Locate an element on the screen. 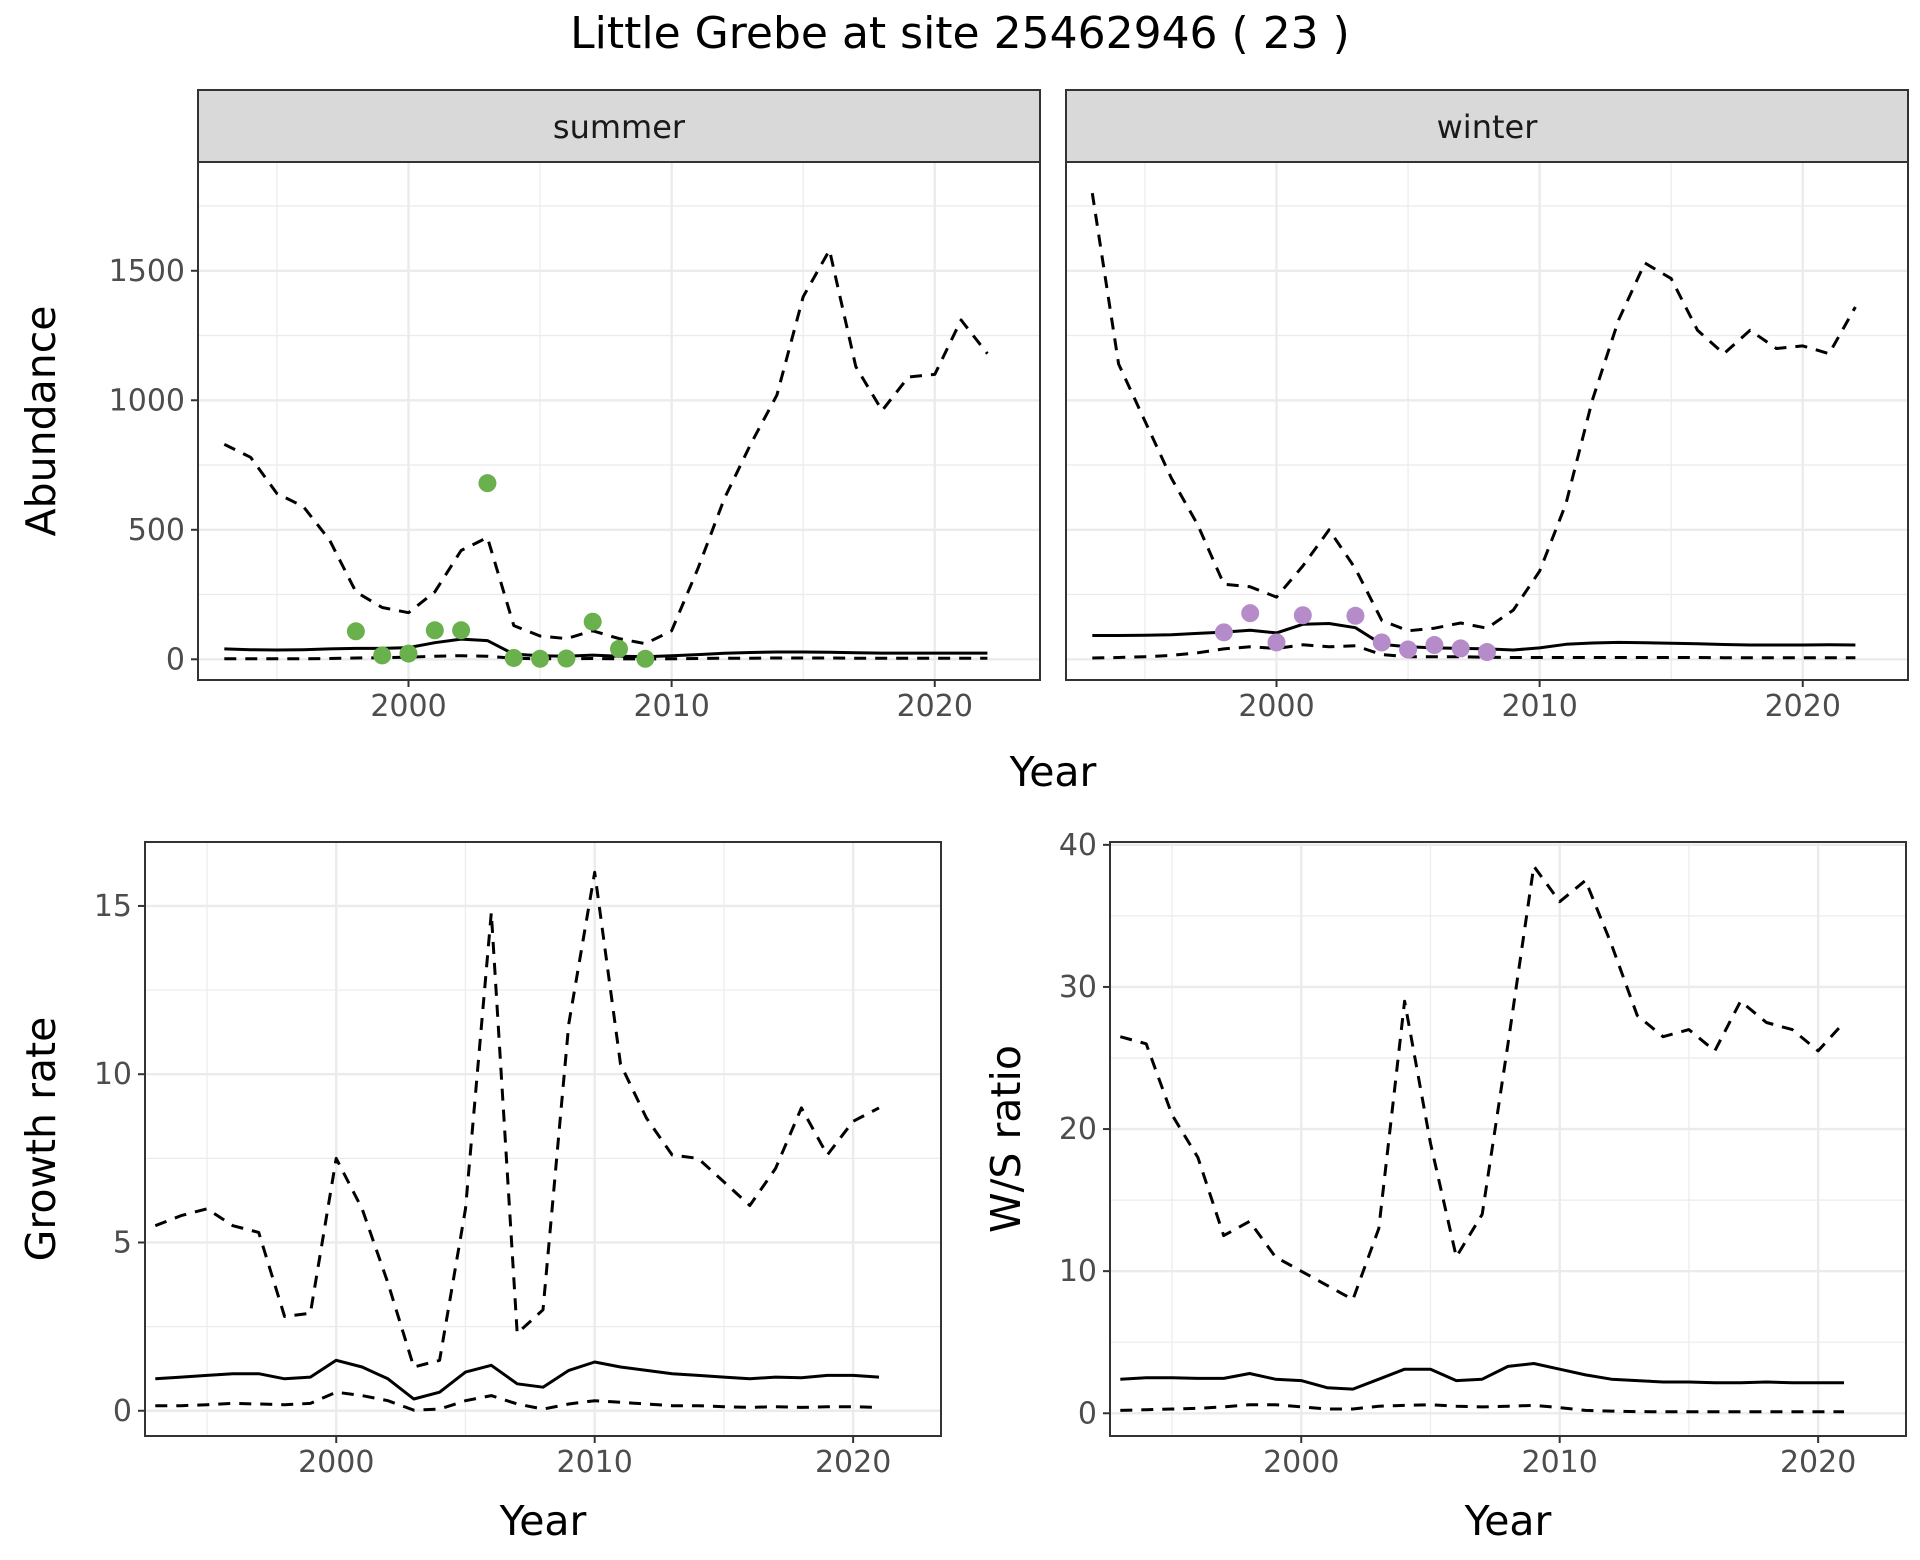  ws-y-tick-label: 30 is located at coordinates (1078, 987).